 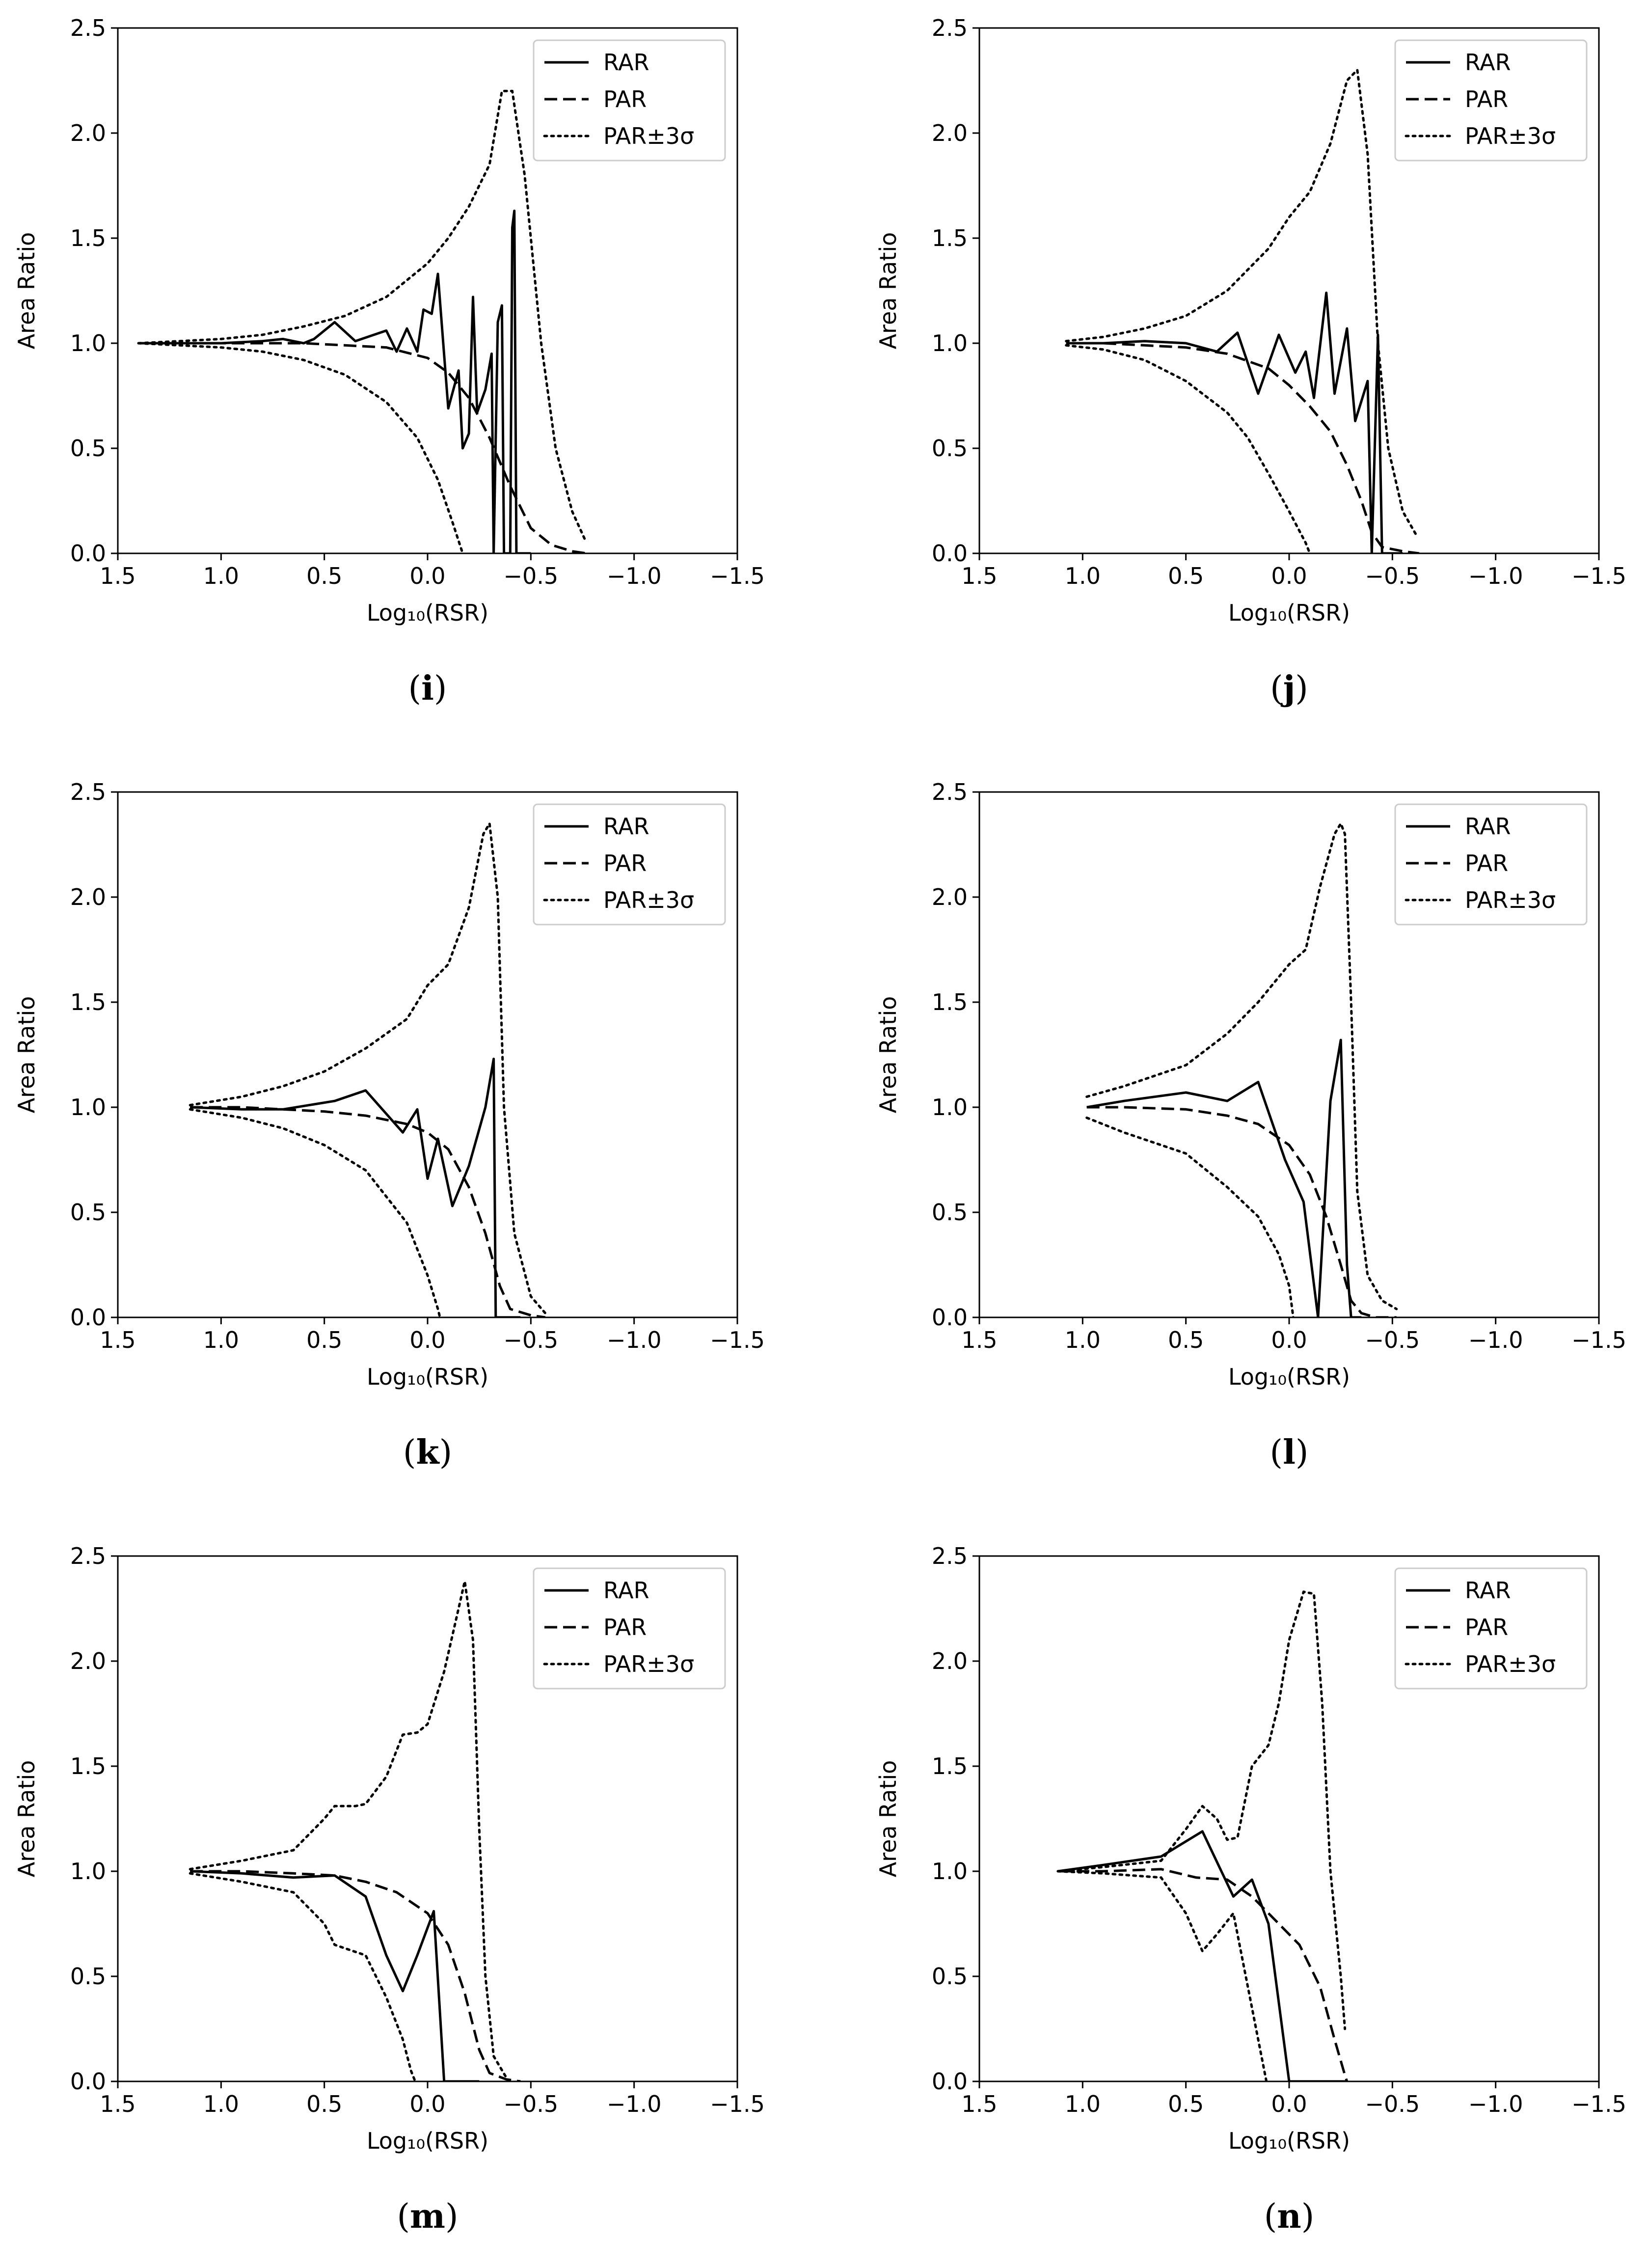 What do you see at coordinates (1289, 2216) in the screenshot?
I see `panel-label: (n)` at bounding box center [1289, 2216].